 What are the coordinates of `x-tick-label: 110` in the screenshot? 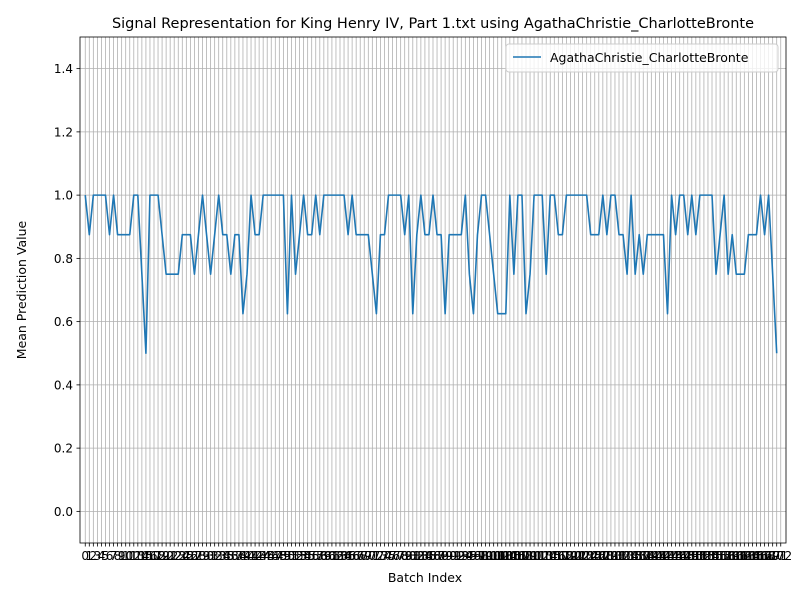 It's located at (530, 556).